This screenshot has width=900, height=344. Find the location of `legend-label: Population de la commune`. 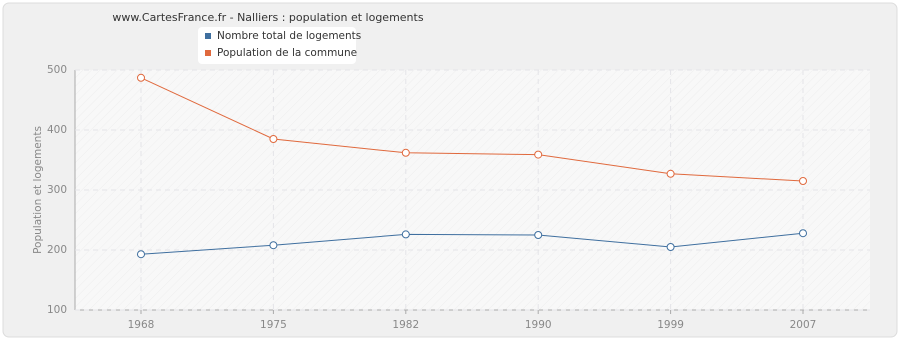

legend-label: Population de la commune is located at coordinates (287, 53).